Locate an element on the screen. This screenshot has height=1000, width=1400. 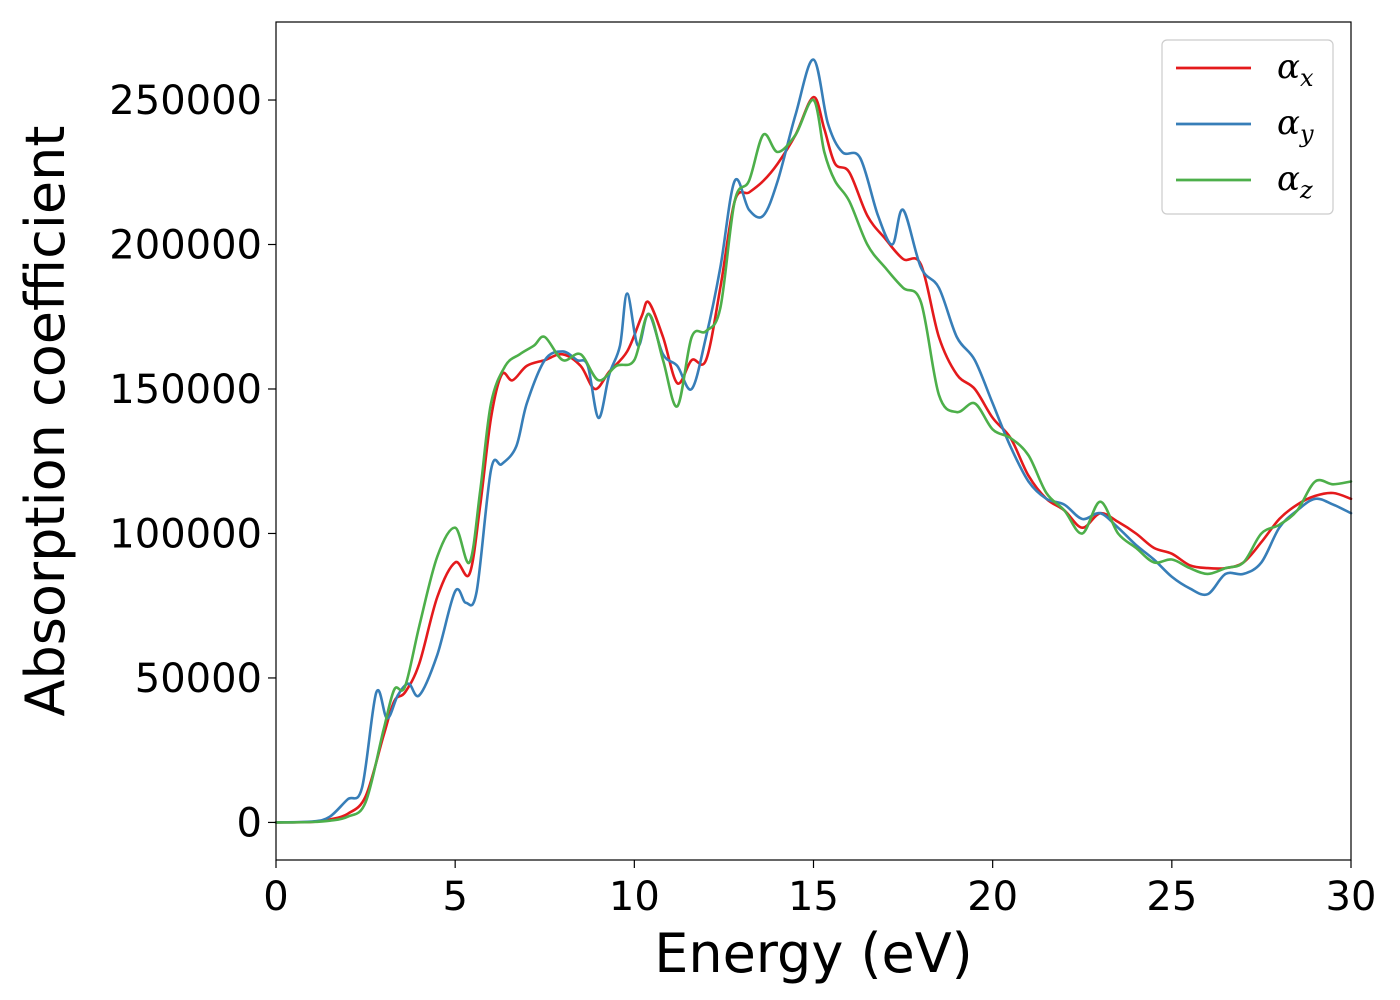
legend-box is located at coordinates (1247, 127).